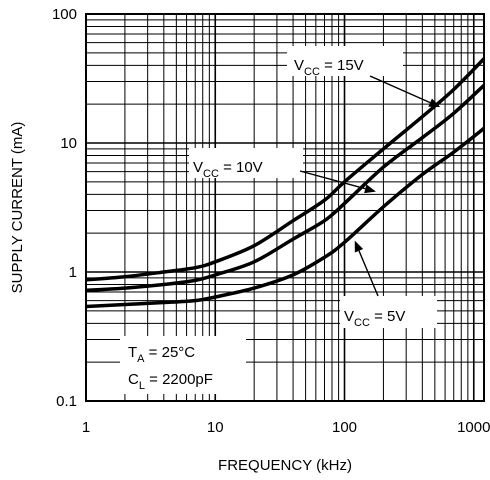 The image size is (490, 480). I want to click on condition-load-capacitance: CL = 2200pF, so click(170, 381).